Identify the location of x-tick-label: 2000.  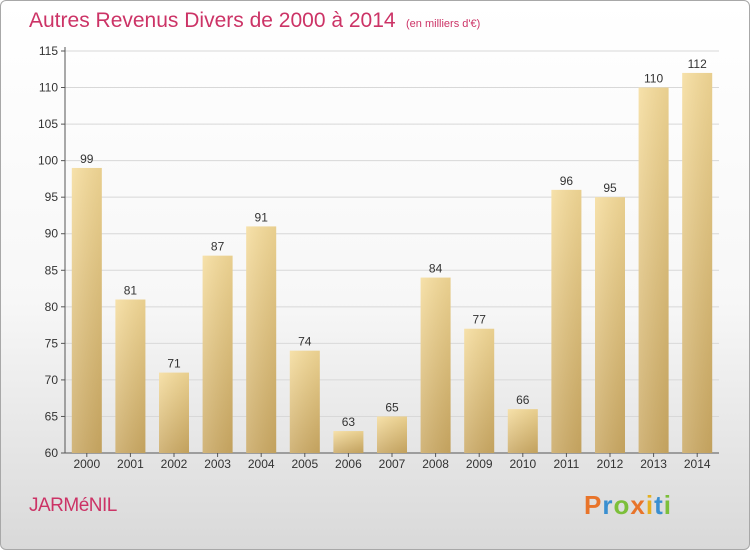
(86, 464).